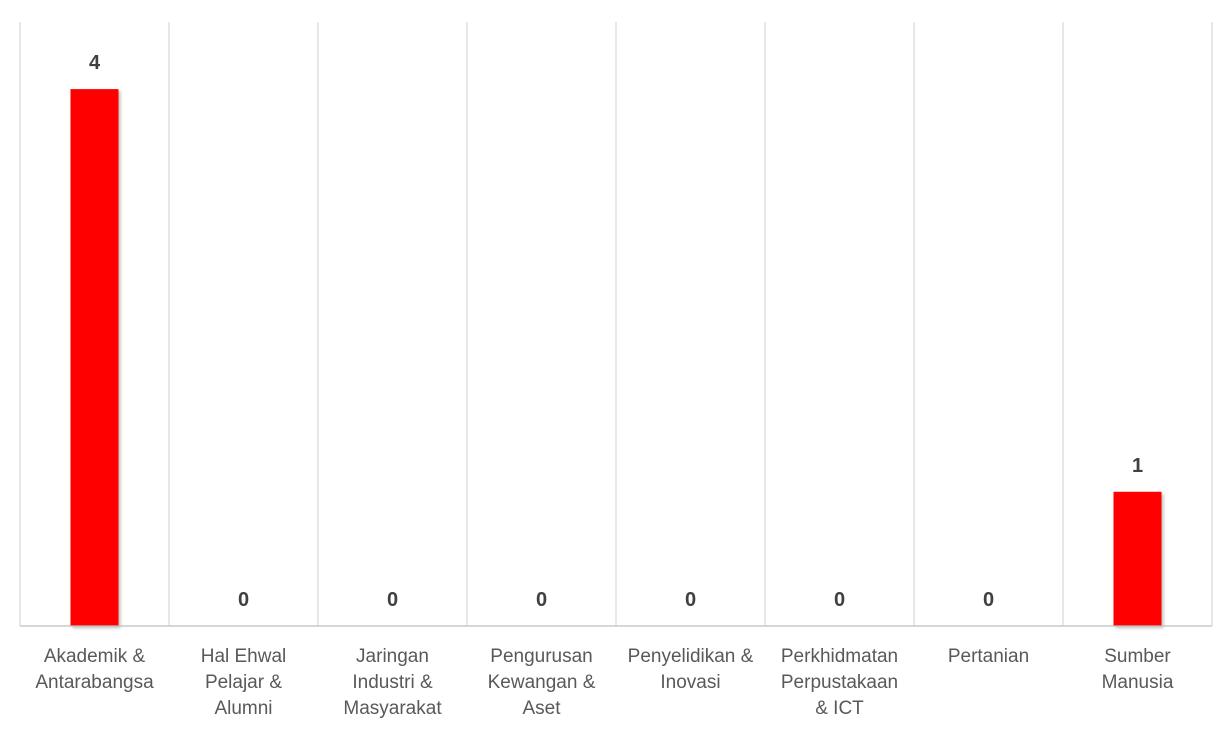 This screenshot has width=1223, height=731. I want to click on tick-label: Jaringan Industri & Masyarakat, so click(392, 682).